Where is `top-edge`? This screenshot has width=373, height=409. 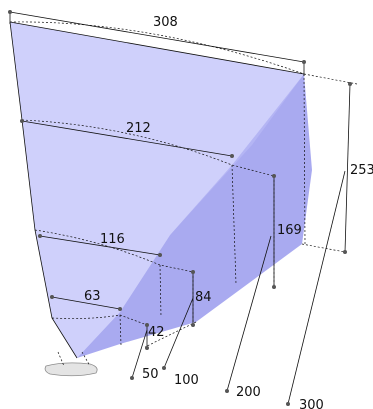
top-edge is located at coordinates (157, 48).